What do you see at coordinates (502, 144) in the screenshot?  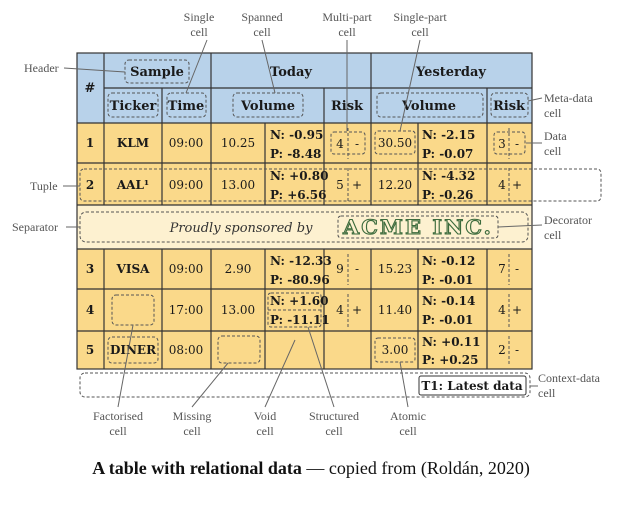 I see `risk-yesterday-value: 3` at bounding box center [502, 144].